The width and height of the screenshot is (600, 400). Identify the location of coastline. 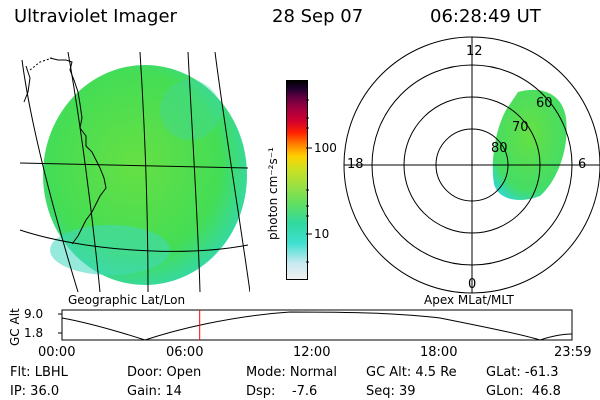
(78, 151).